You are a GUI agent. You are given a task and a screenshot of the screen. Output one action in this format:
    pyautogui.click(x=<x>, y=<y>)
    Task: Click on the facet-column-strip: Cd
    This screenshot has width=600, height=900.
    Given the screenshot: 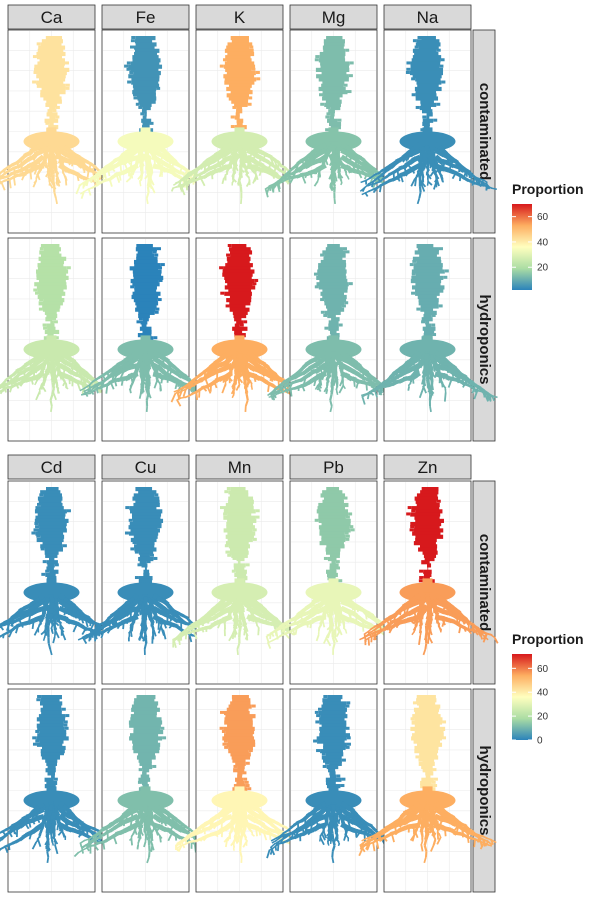 What is the action you would take?
    pyautogui.click(x=51, y=467)
    